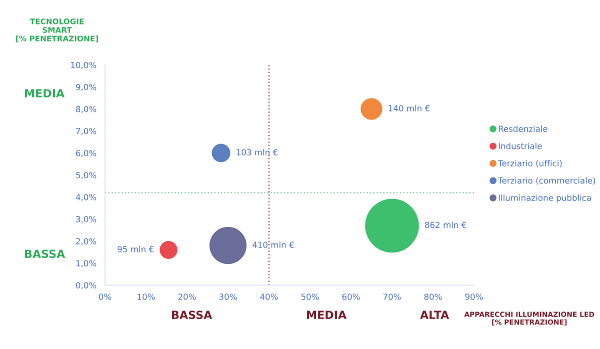 This screenshot has width=600, height=349. What do you see at coordinates (86, 154) in the screenshot?
I see `y-tick-label: 6,0%` at bounding box center [86, 154].